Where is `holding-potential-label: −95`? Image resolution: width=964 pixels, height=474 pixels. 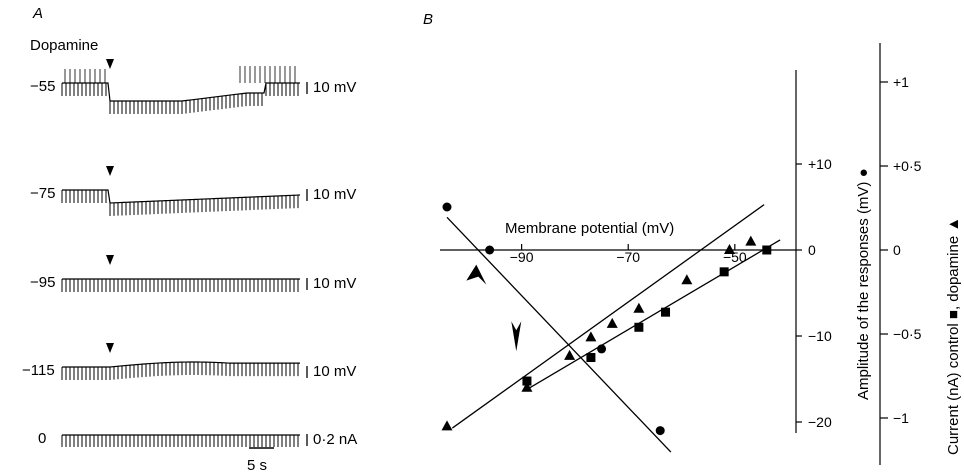
holding-potential-label: −95 is located at coordinates (42, 282).